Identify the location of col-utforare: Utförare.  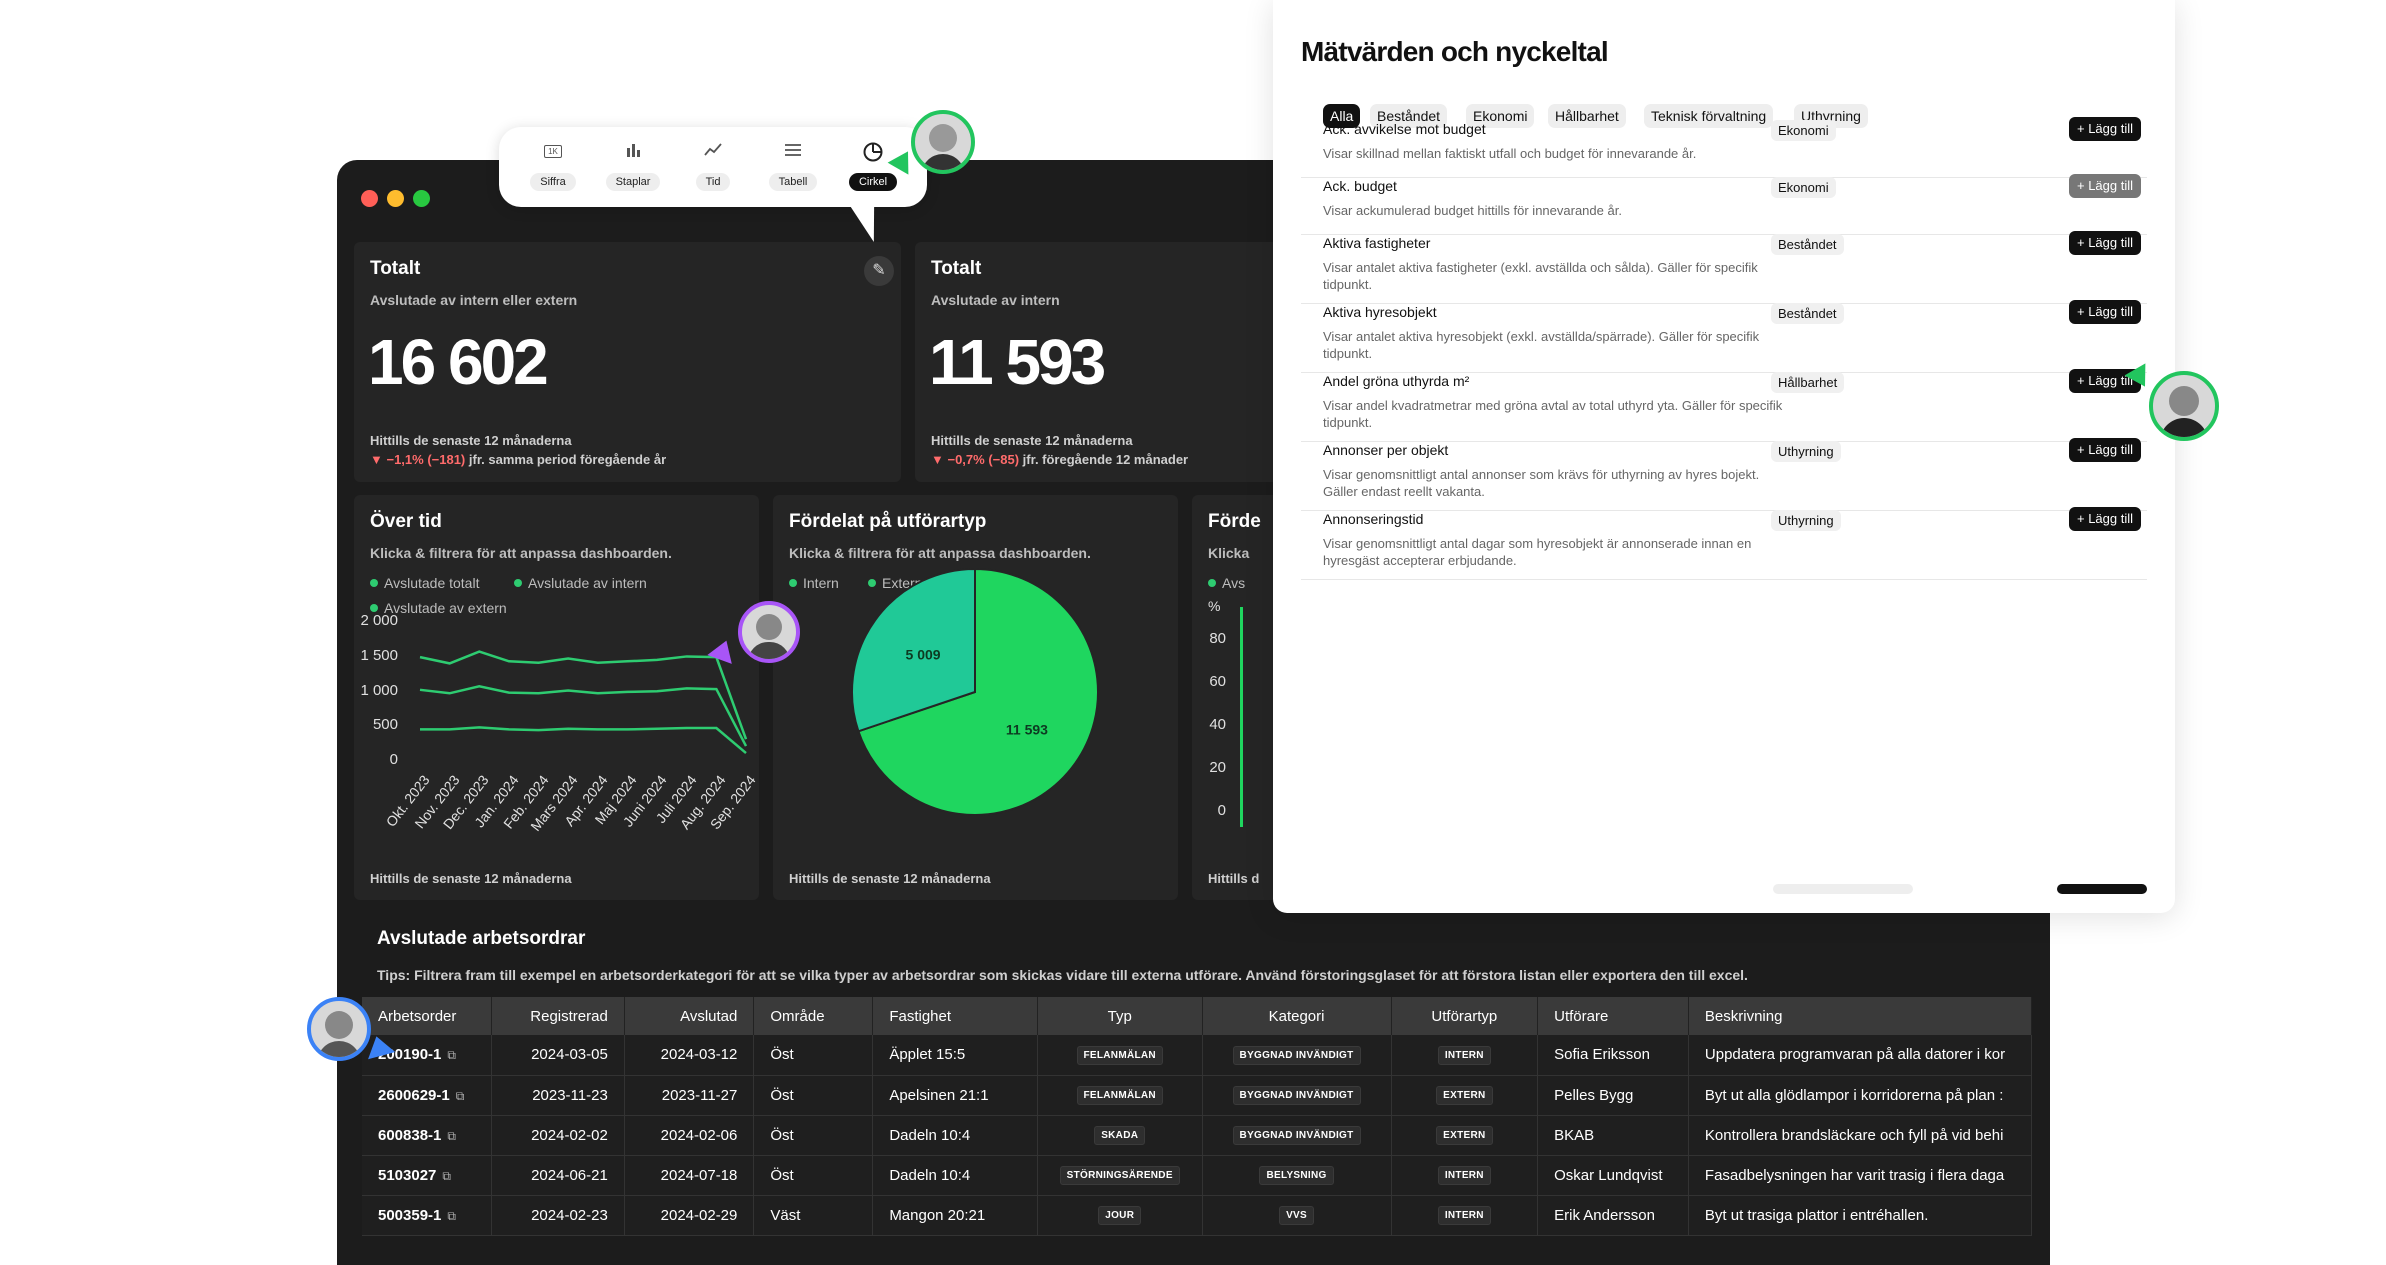
(1613, 1016).